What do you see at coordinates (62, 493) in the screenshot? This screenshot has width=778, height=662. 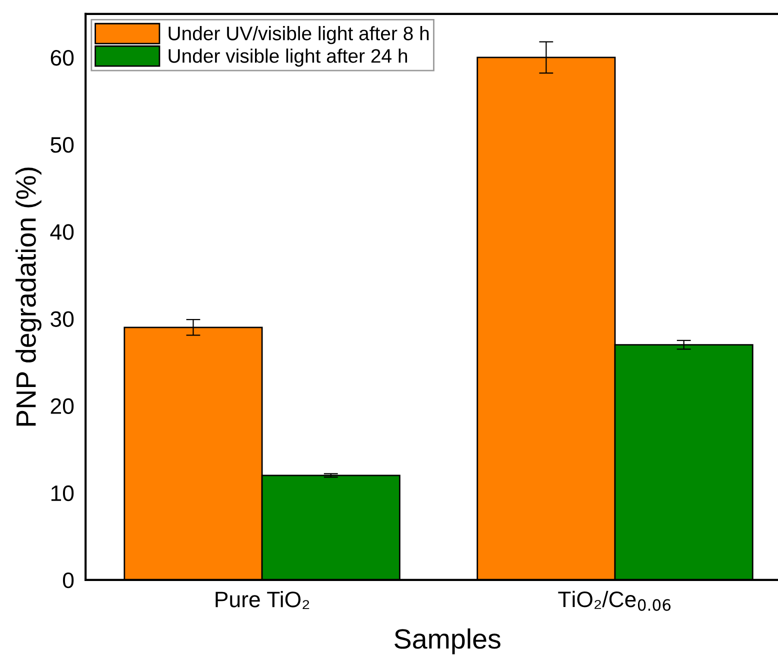 I see `y-tick-label: 10` at bounding box center [62, 493].